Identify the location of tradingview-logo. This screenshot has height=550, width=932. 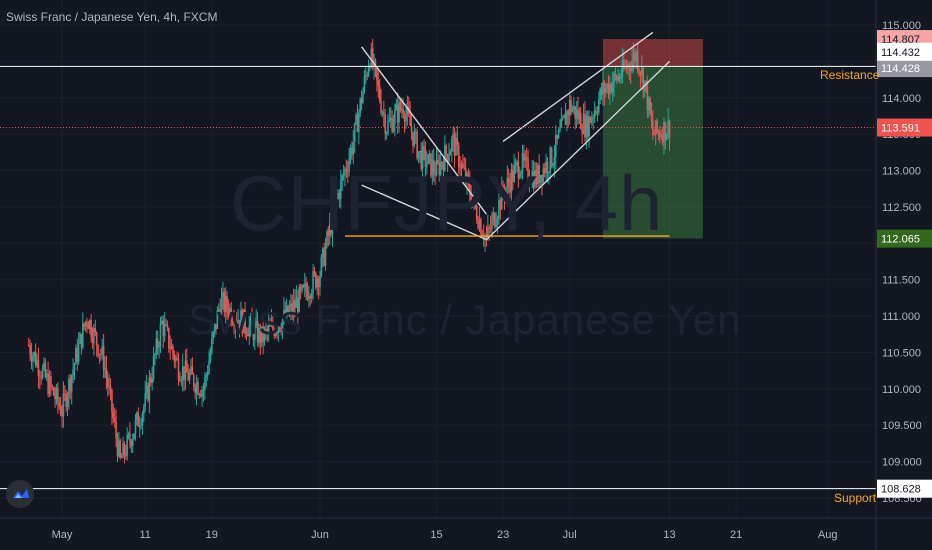
(20, 494).